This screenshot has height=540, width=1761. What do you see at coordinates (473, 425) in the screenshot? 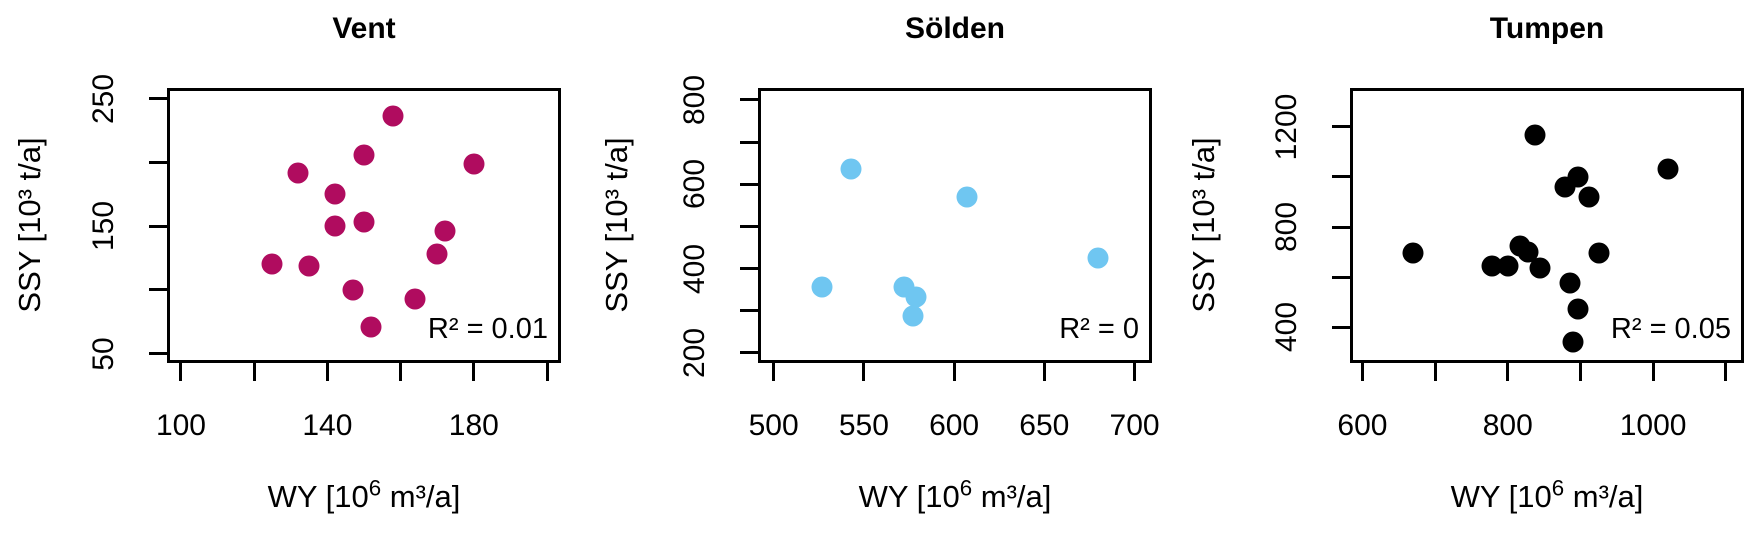
I see `x-tick-label: 180` at bounding box center [473, 425].